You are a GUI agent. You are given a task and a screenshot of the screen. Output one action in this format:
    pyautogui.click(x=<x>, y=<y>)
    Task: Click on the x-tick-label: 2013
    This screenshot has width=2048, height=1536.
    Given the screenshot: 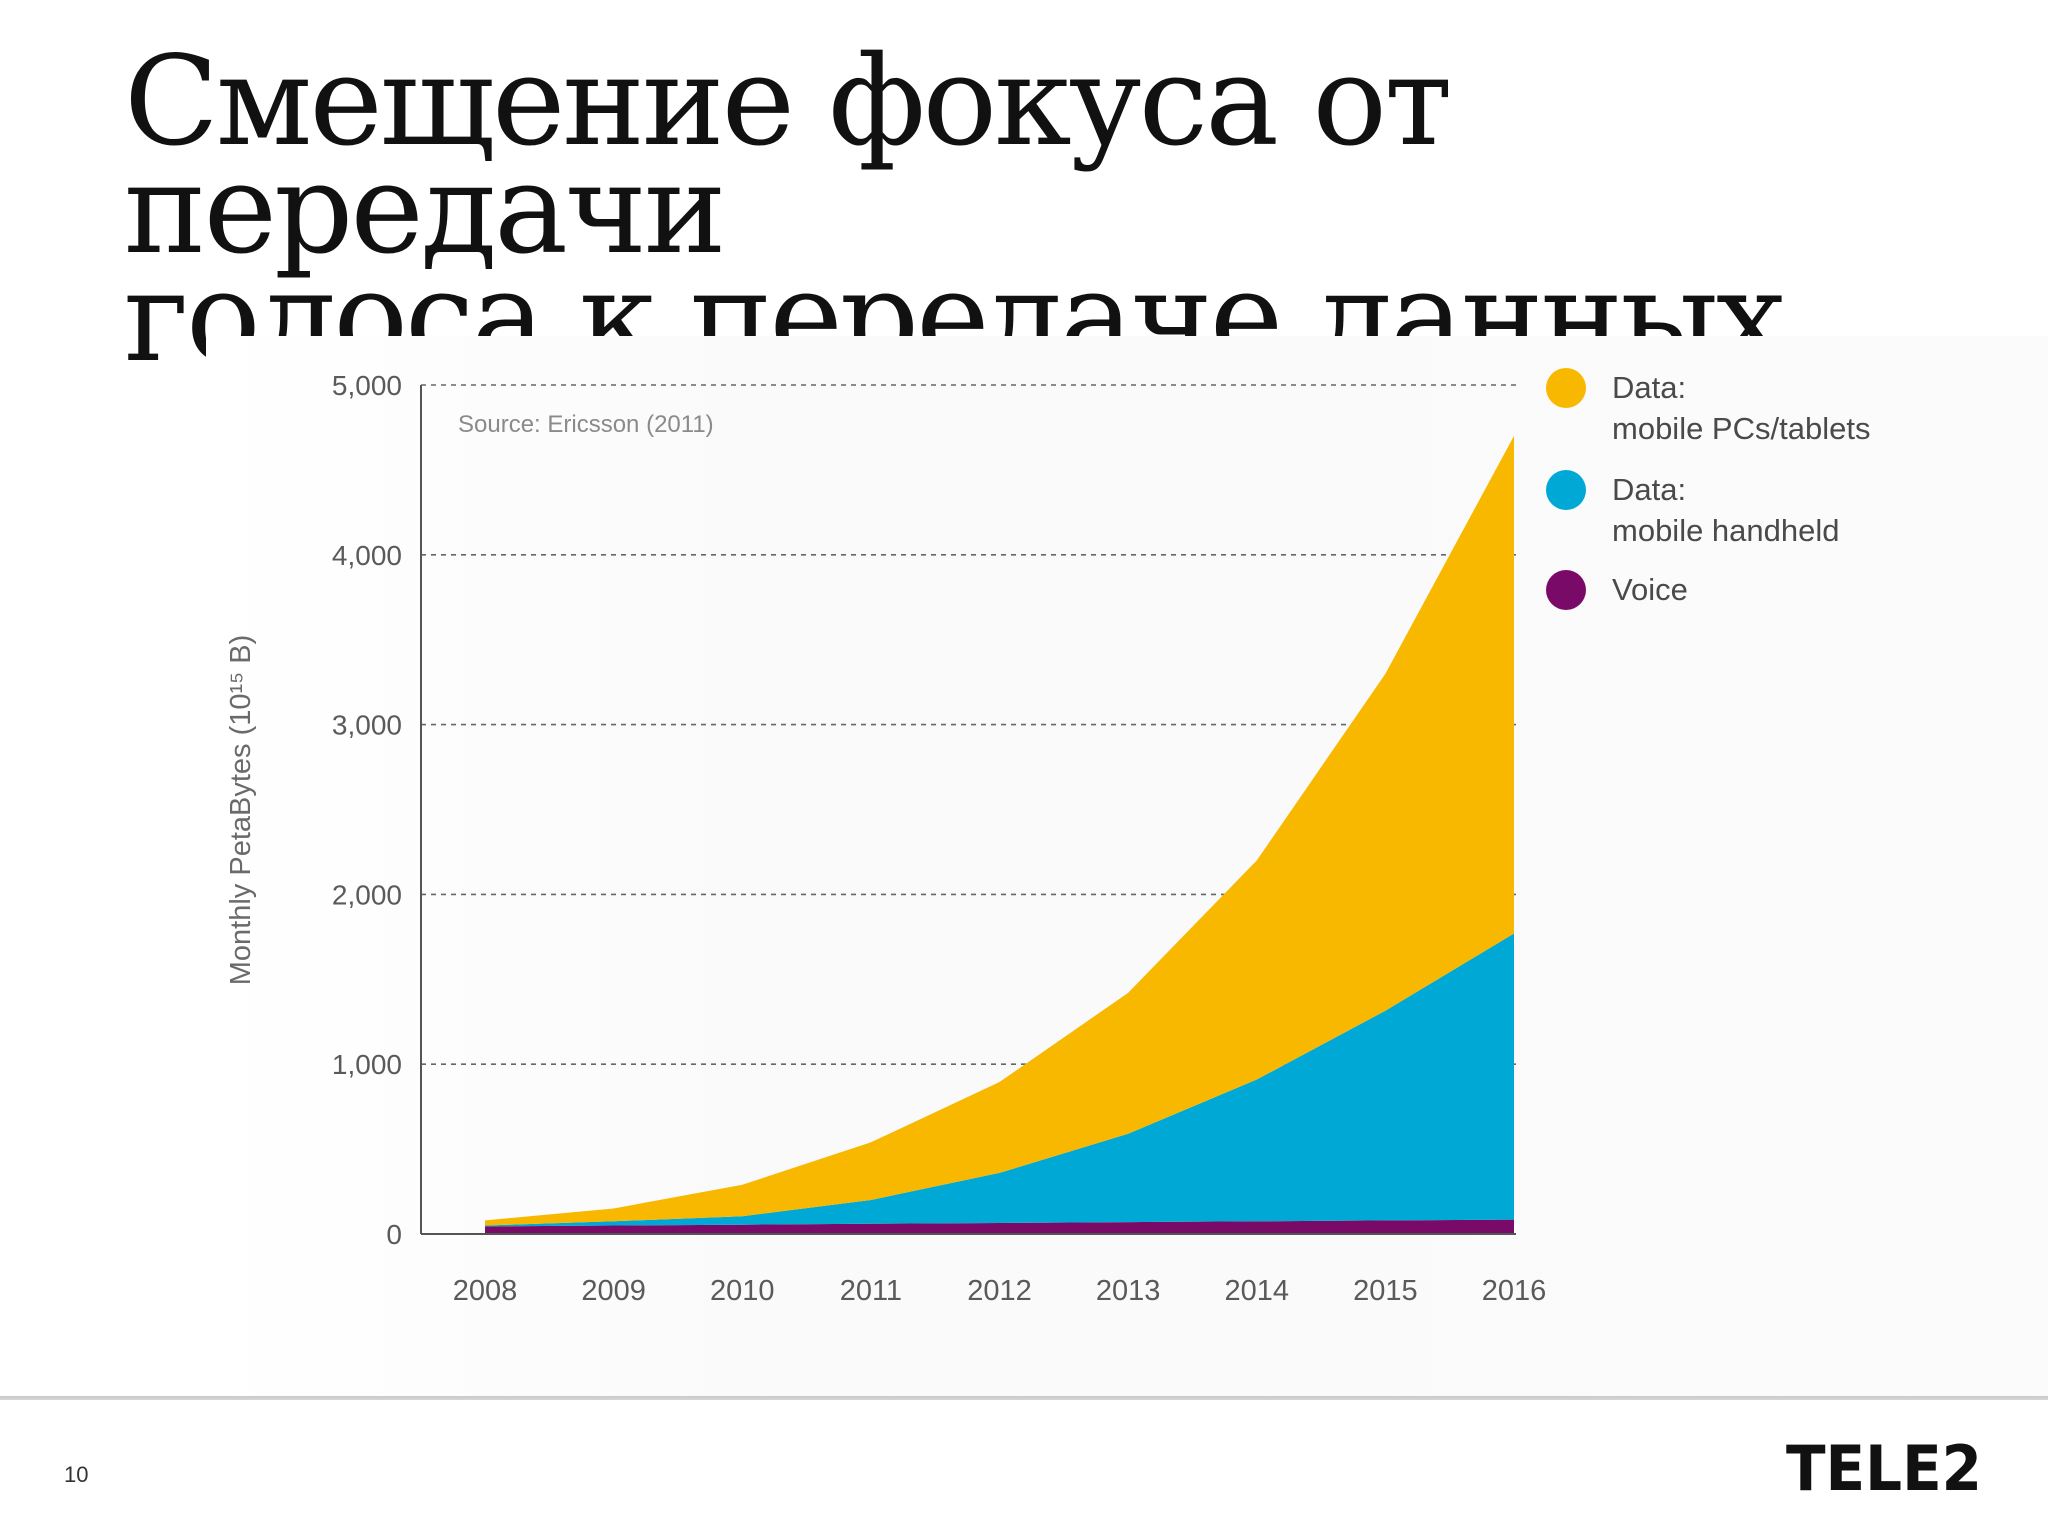 What is the action you would take?
    pyautogui.click(x=1128, y=1291)
    